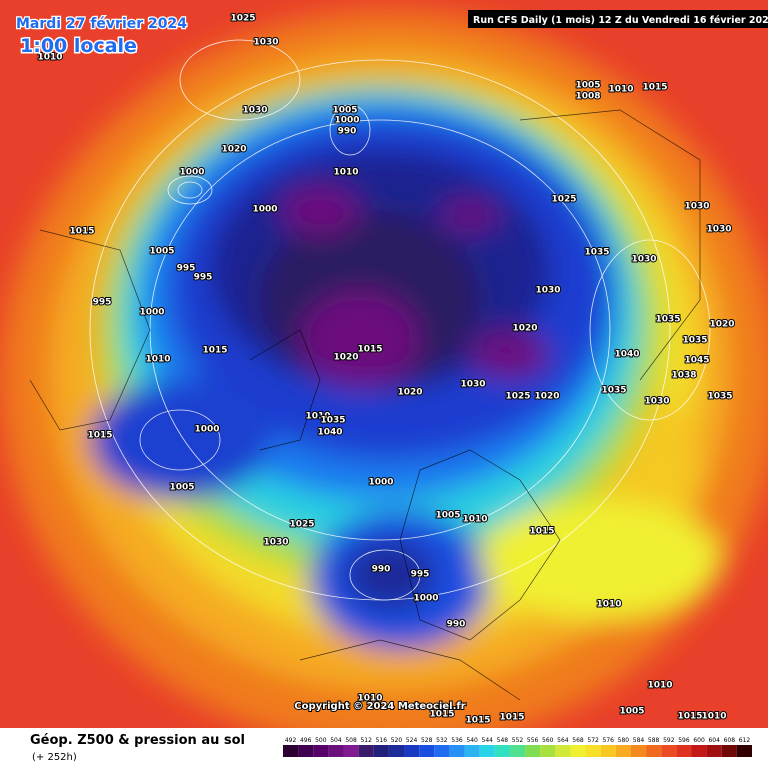 This screenshot has height=768, width=768. What do you see at coordinates (683, 376) in the screenshot?
I see `isobar-label: 1038` at bounding box center [683, 376].